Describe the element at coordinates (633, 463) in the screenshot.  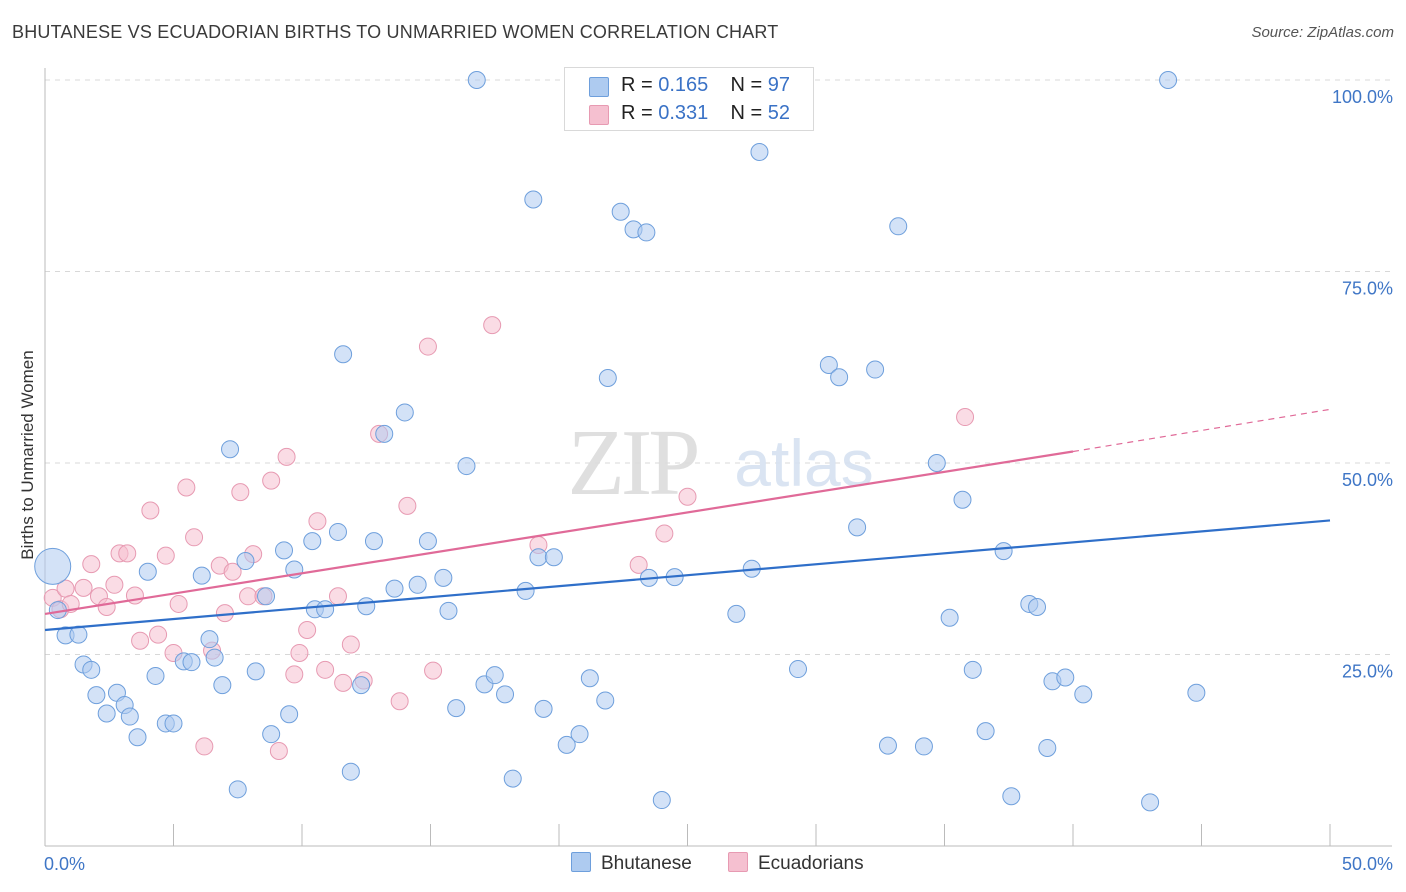
I see `watermark-zip: ZIP` at that location.